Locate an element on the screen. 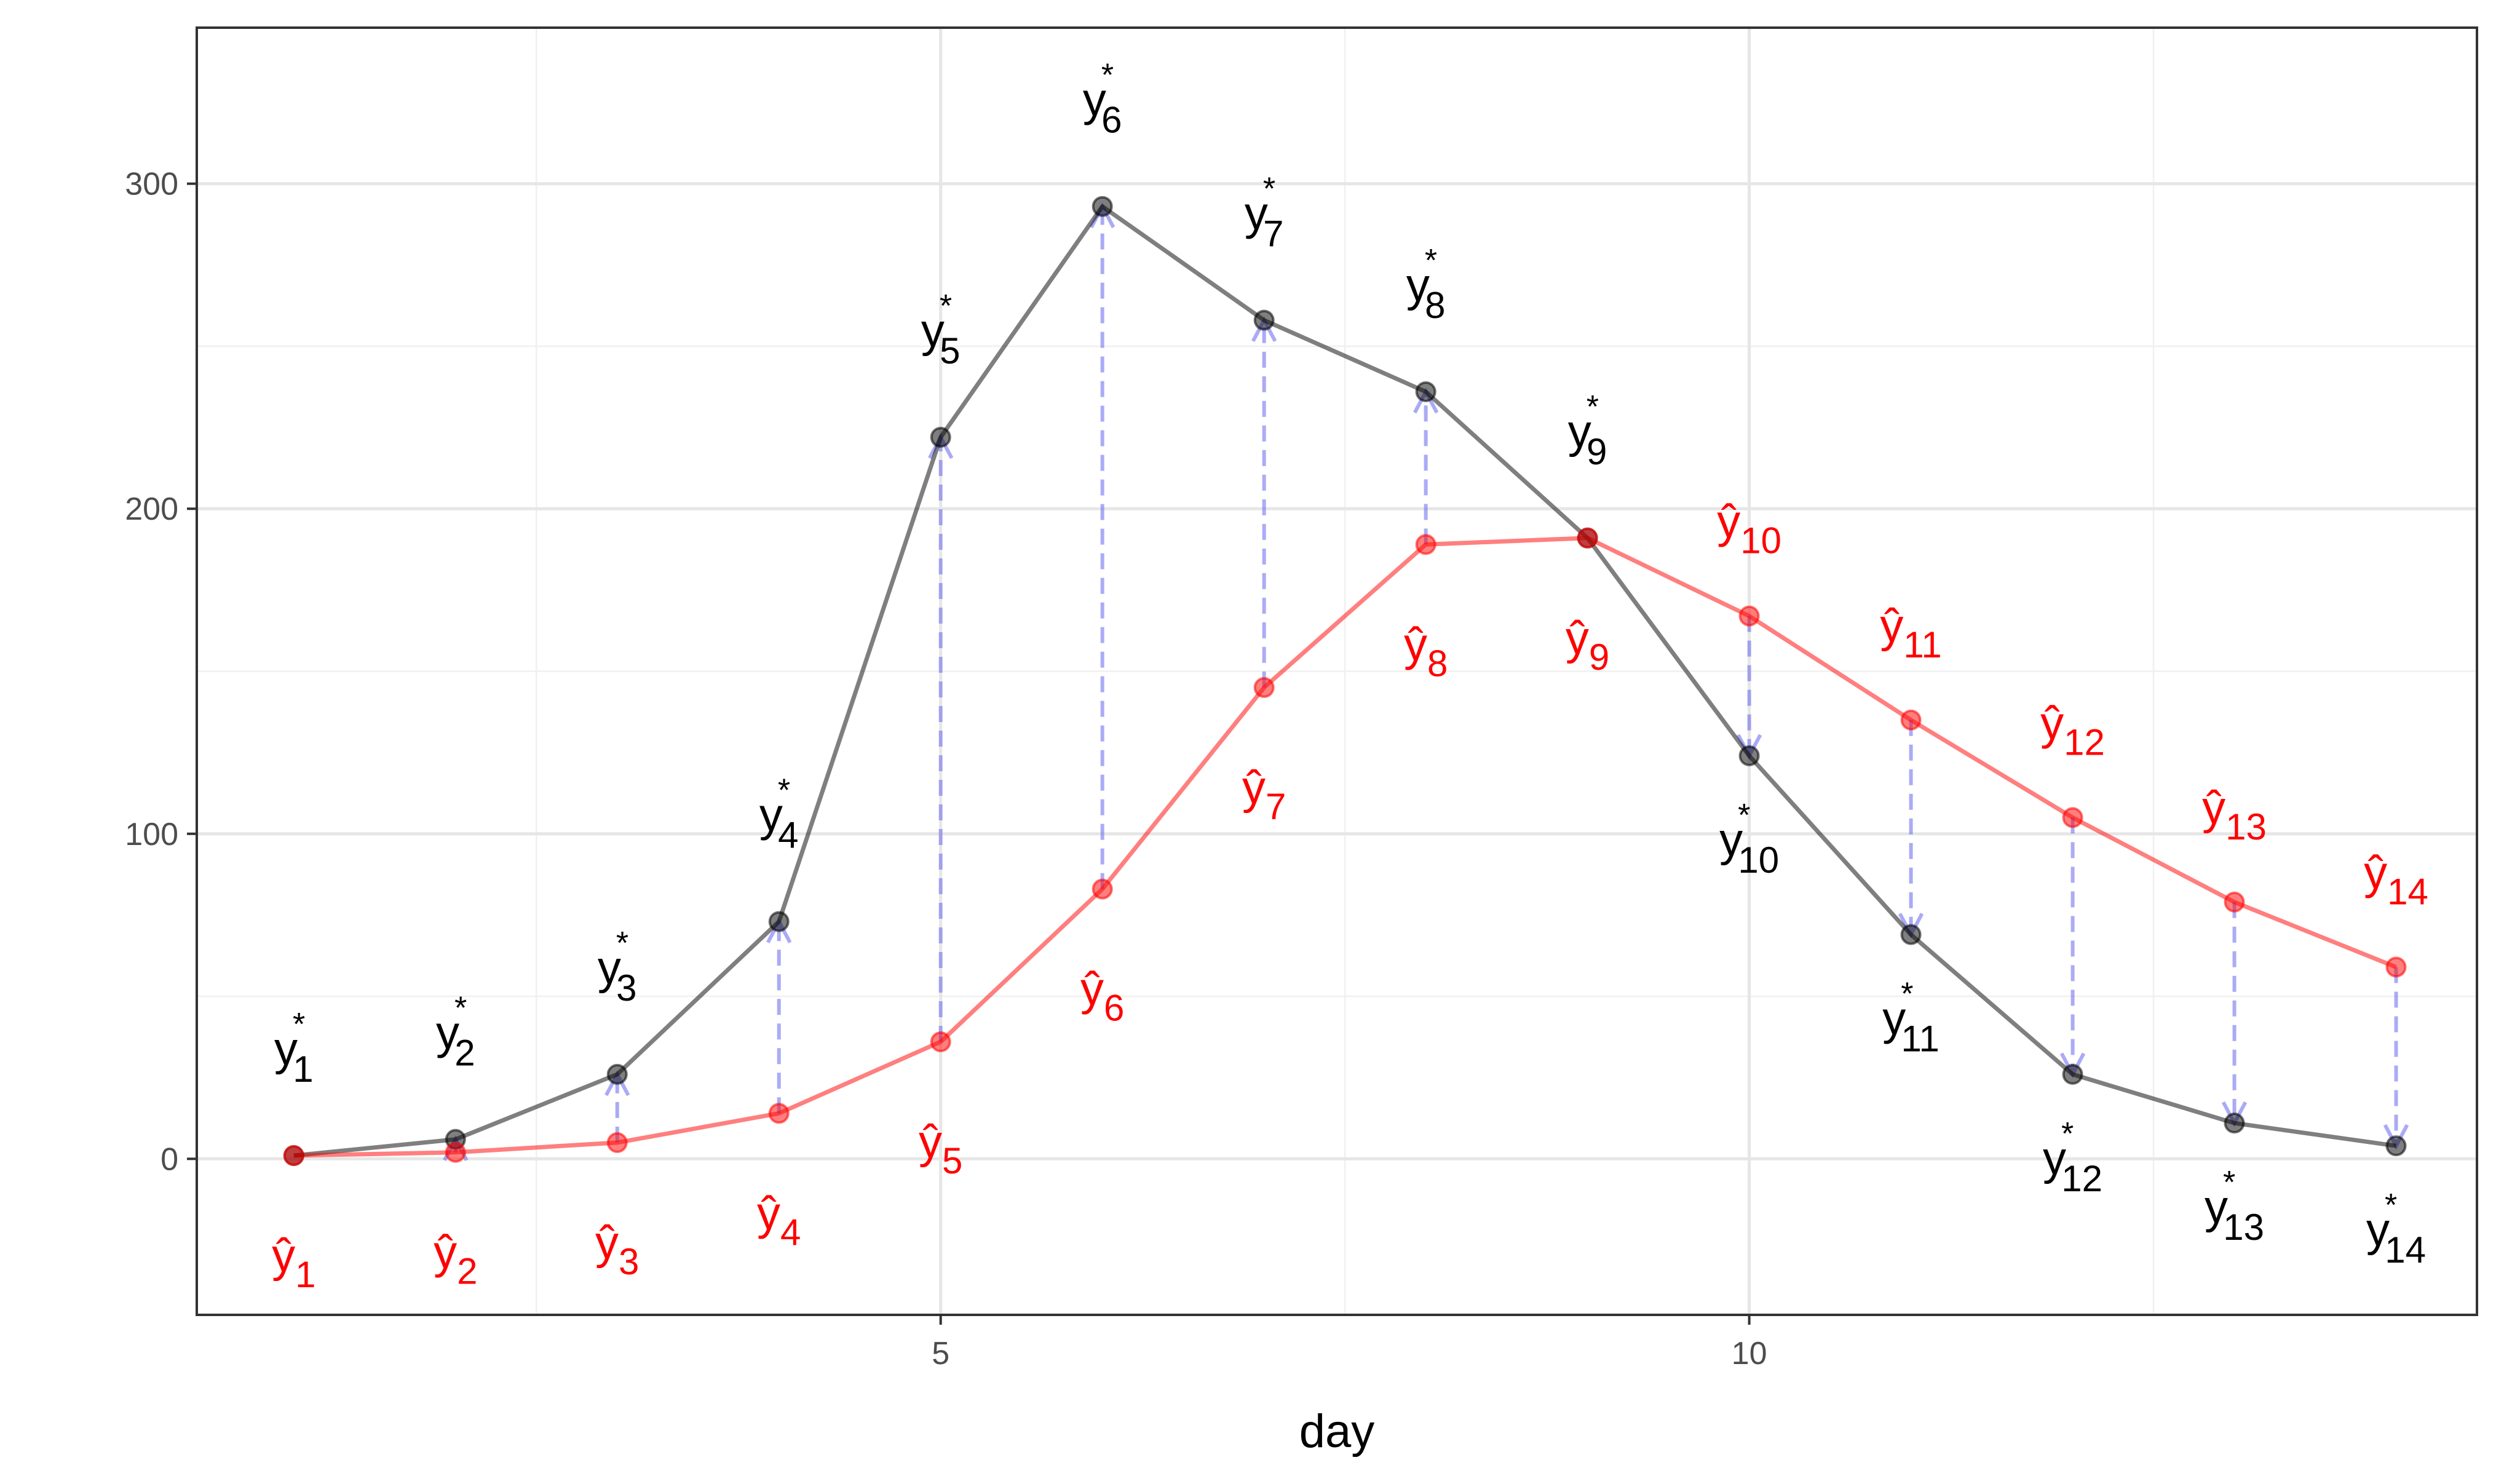 The height and width of the screenshot is (1476, 2520). point-label-observed: y* 13 is located at coordinates (2234, 1206).